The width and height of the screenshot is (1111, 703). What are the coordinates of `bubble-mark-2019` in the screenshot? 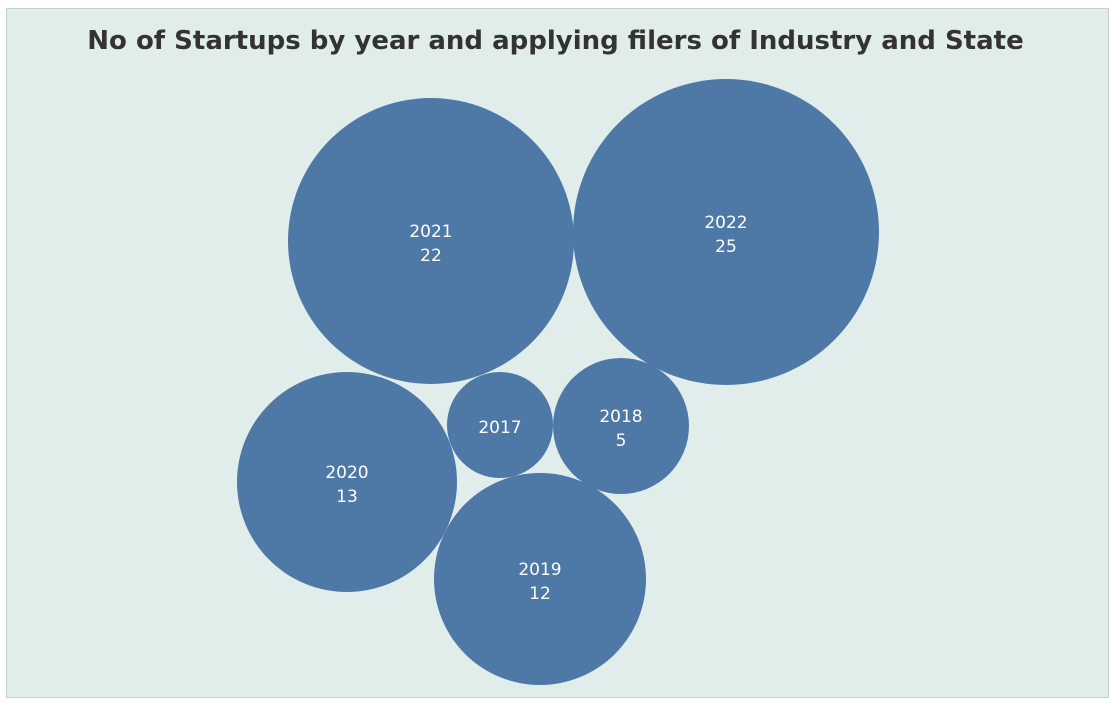 It's located at (540, 579).